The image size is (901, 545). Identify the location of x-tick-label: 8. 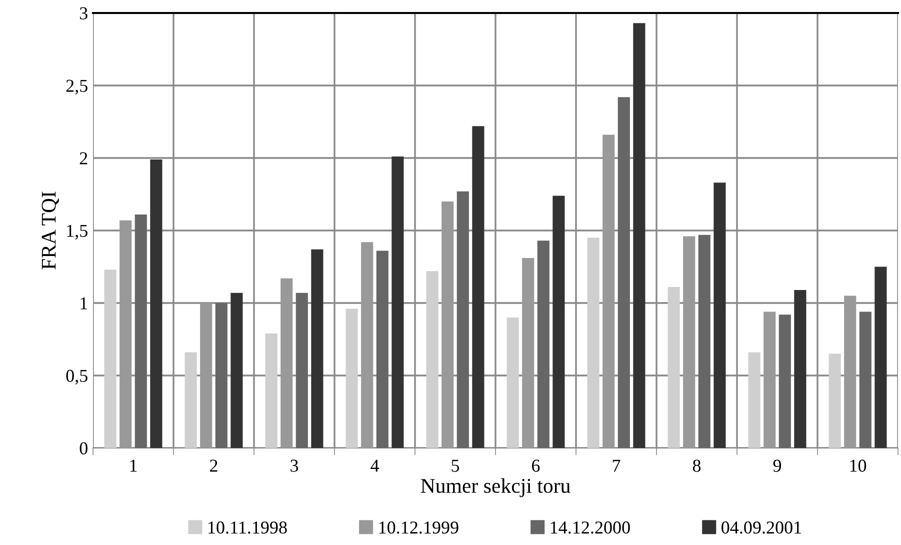
(696, 466).